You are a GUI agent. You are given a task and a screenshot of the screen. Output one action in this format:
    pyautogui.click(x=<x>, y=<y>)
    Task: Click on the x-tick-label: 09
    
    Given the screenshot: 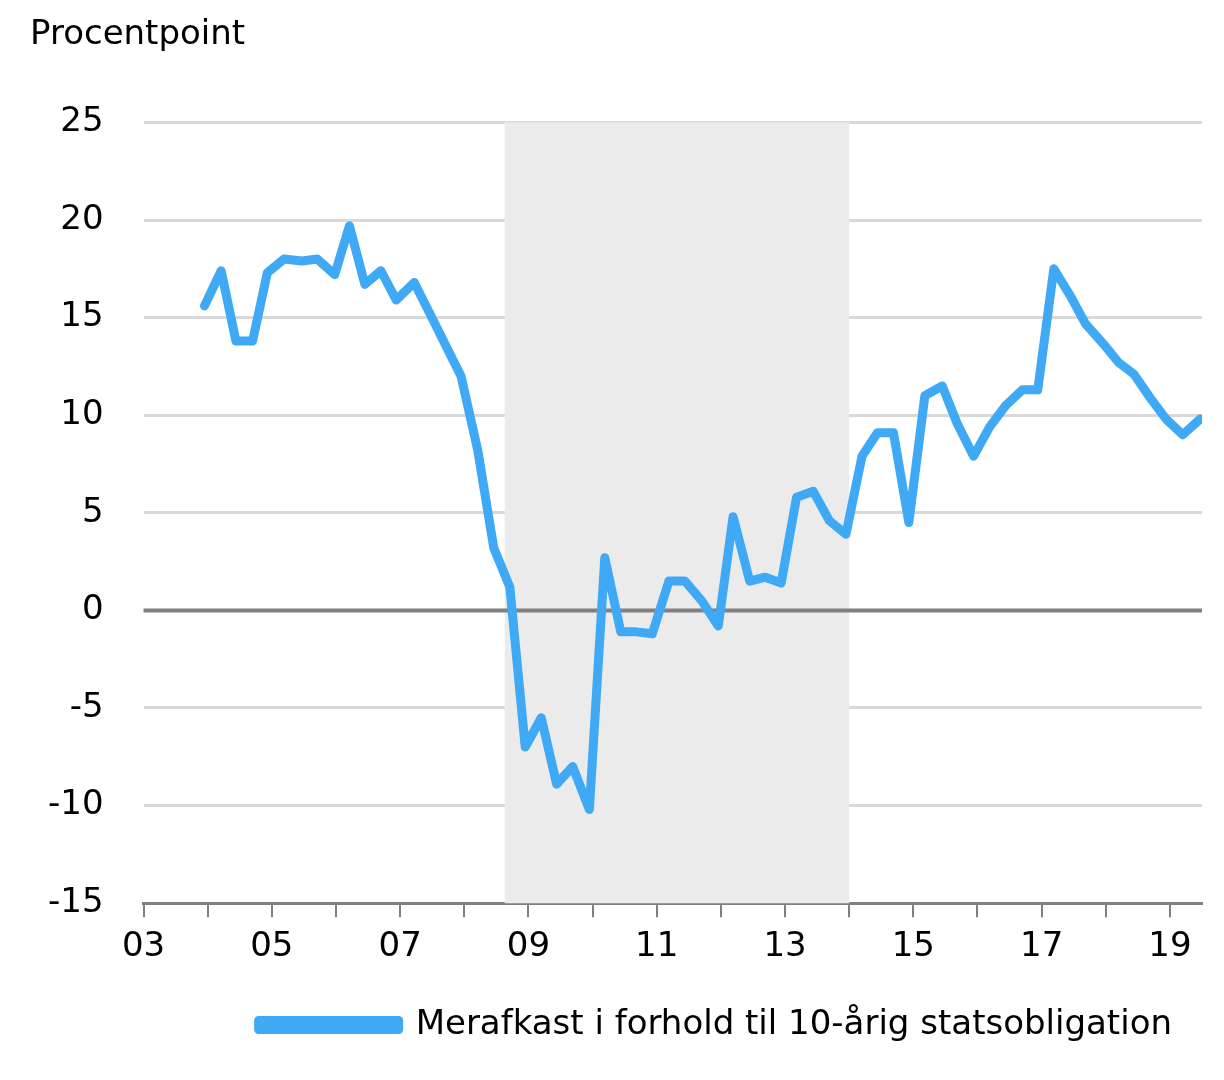 What is the action you would take?
    pyautogui.click(x=528, y=944)
    